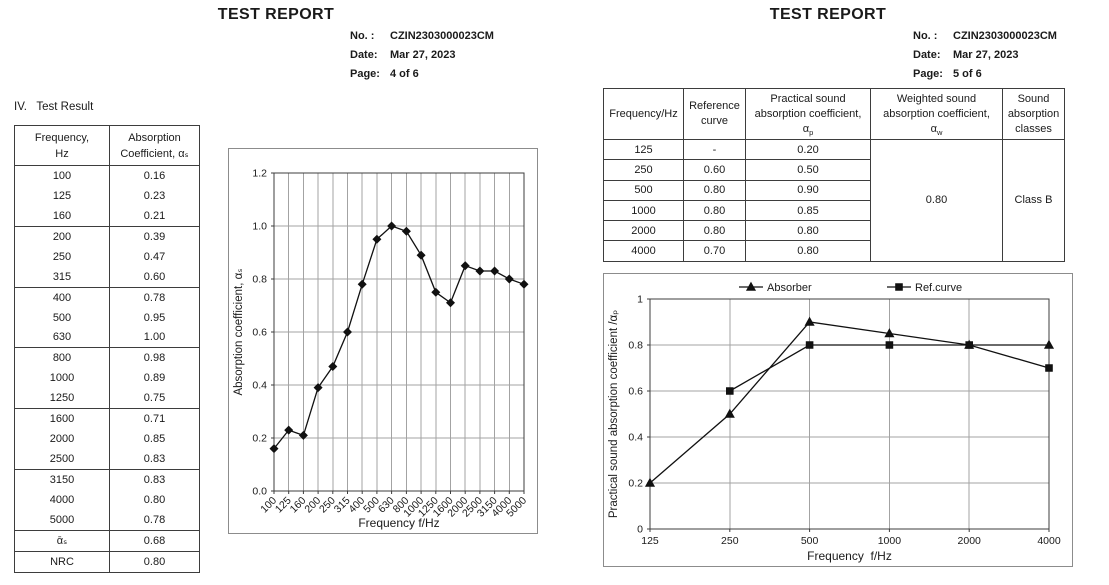  I want to click on absorption-table-row: 400 0.78, so click(107, 297).